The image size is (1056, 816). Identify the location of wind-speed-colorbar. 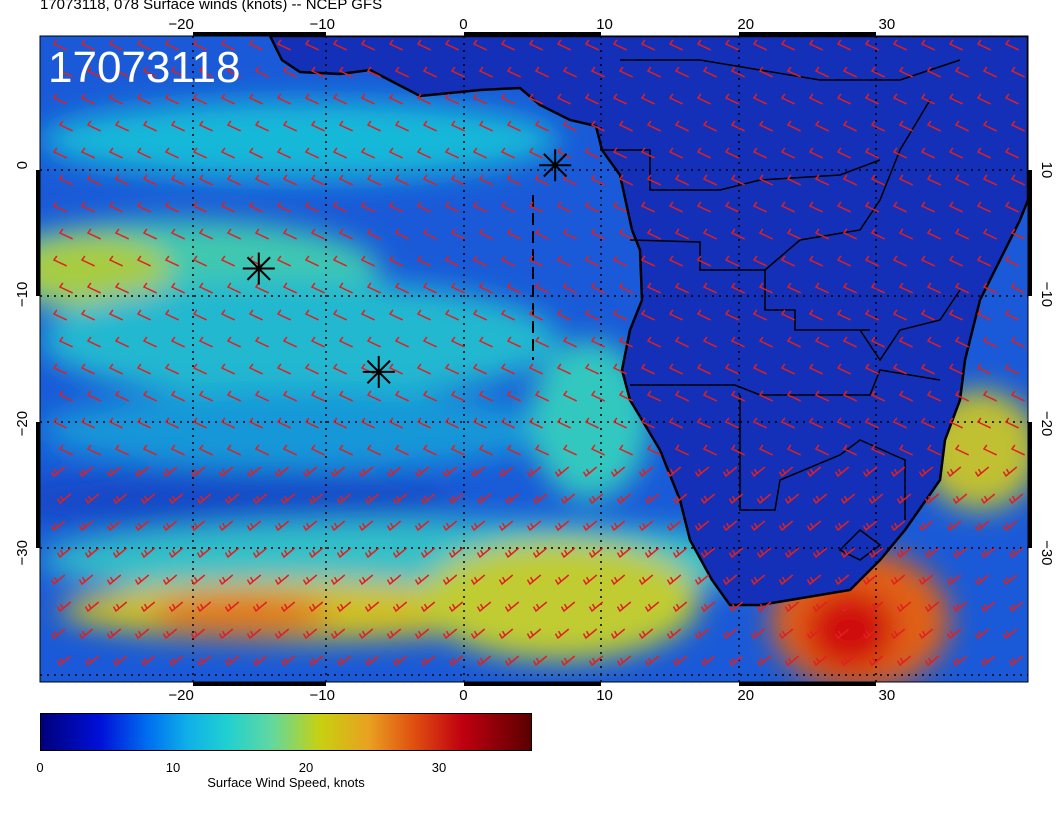
(286, 732).